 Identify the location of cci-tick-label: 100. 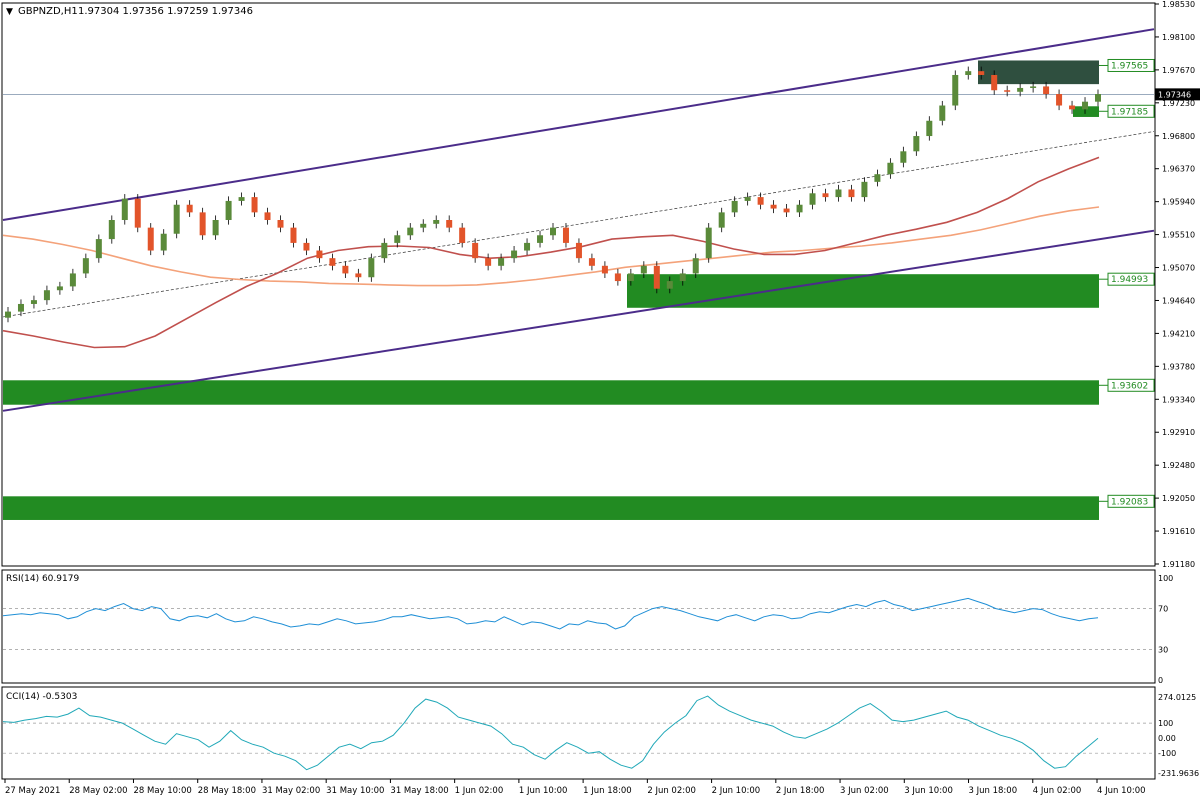
(1165, 723).